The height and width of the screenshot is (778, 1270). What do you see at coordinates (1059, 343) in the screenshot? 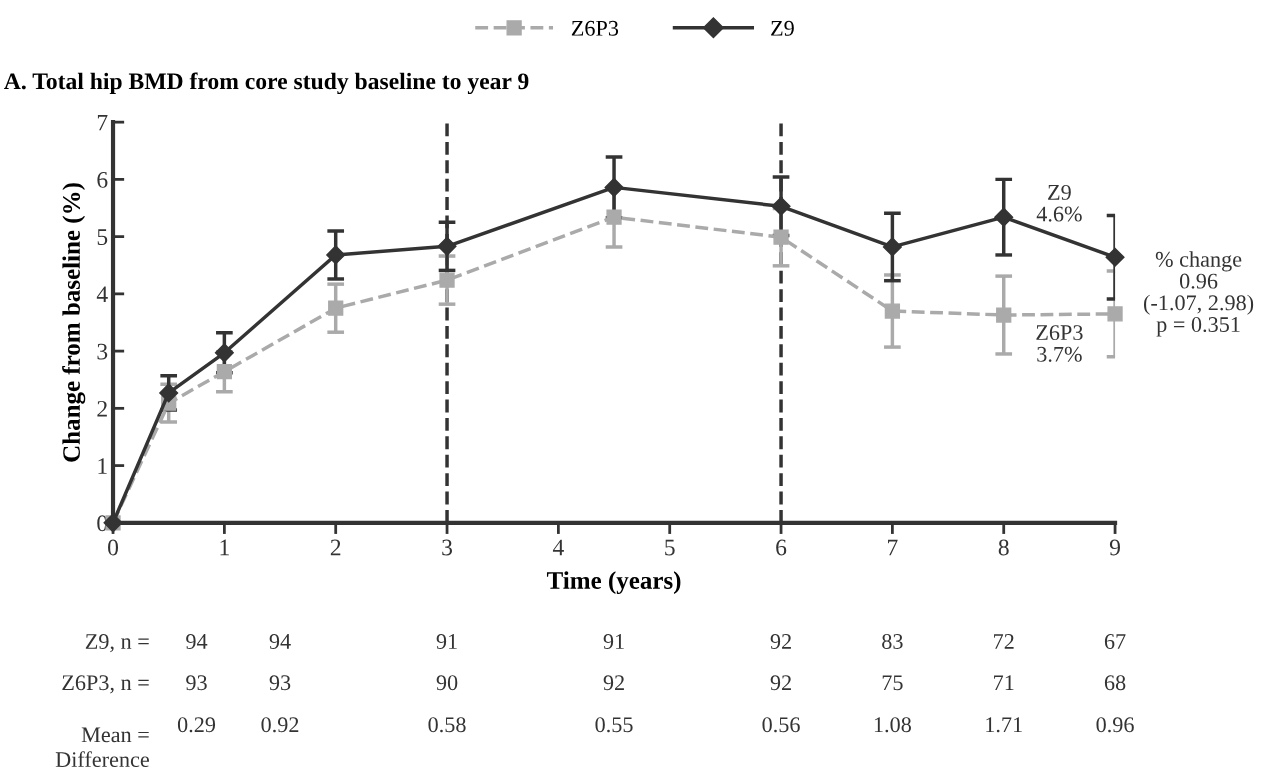
I see `annotation: Z6P3 3.7%` at bounding box center [1059, 343].